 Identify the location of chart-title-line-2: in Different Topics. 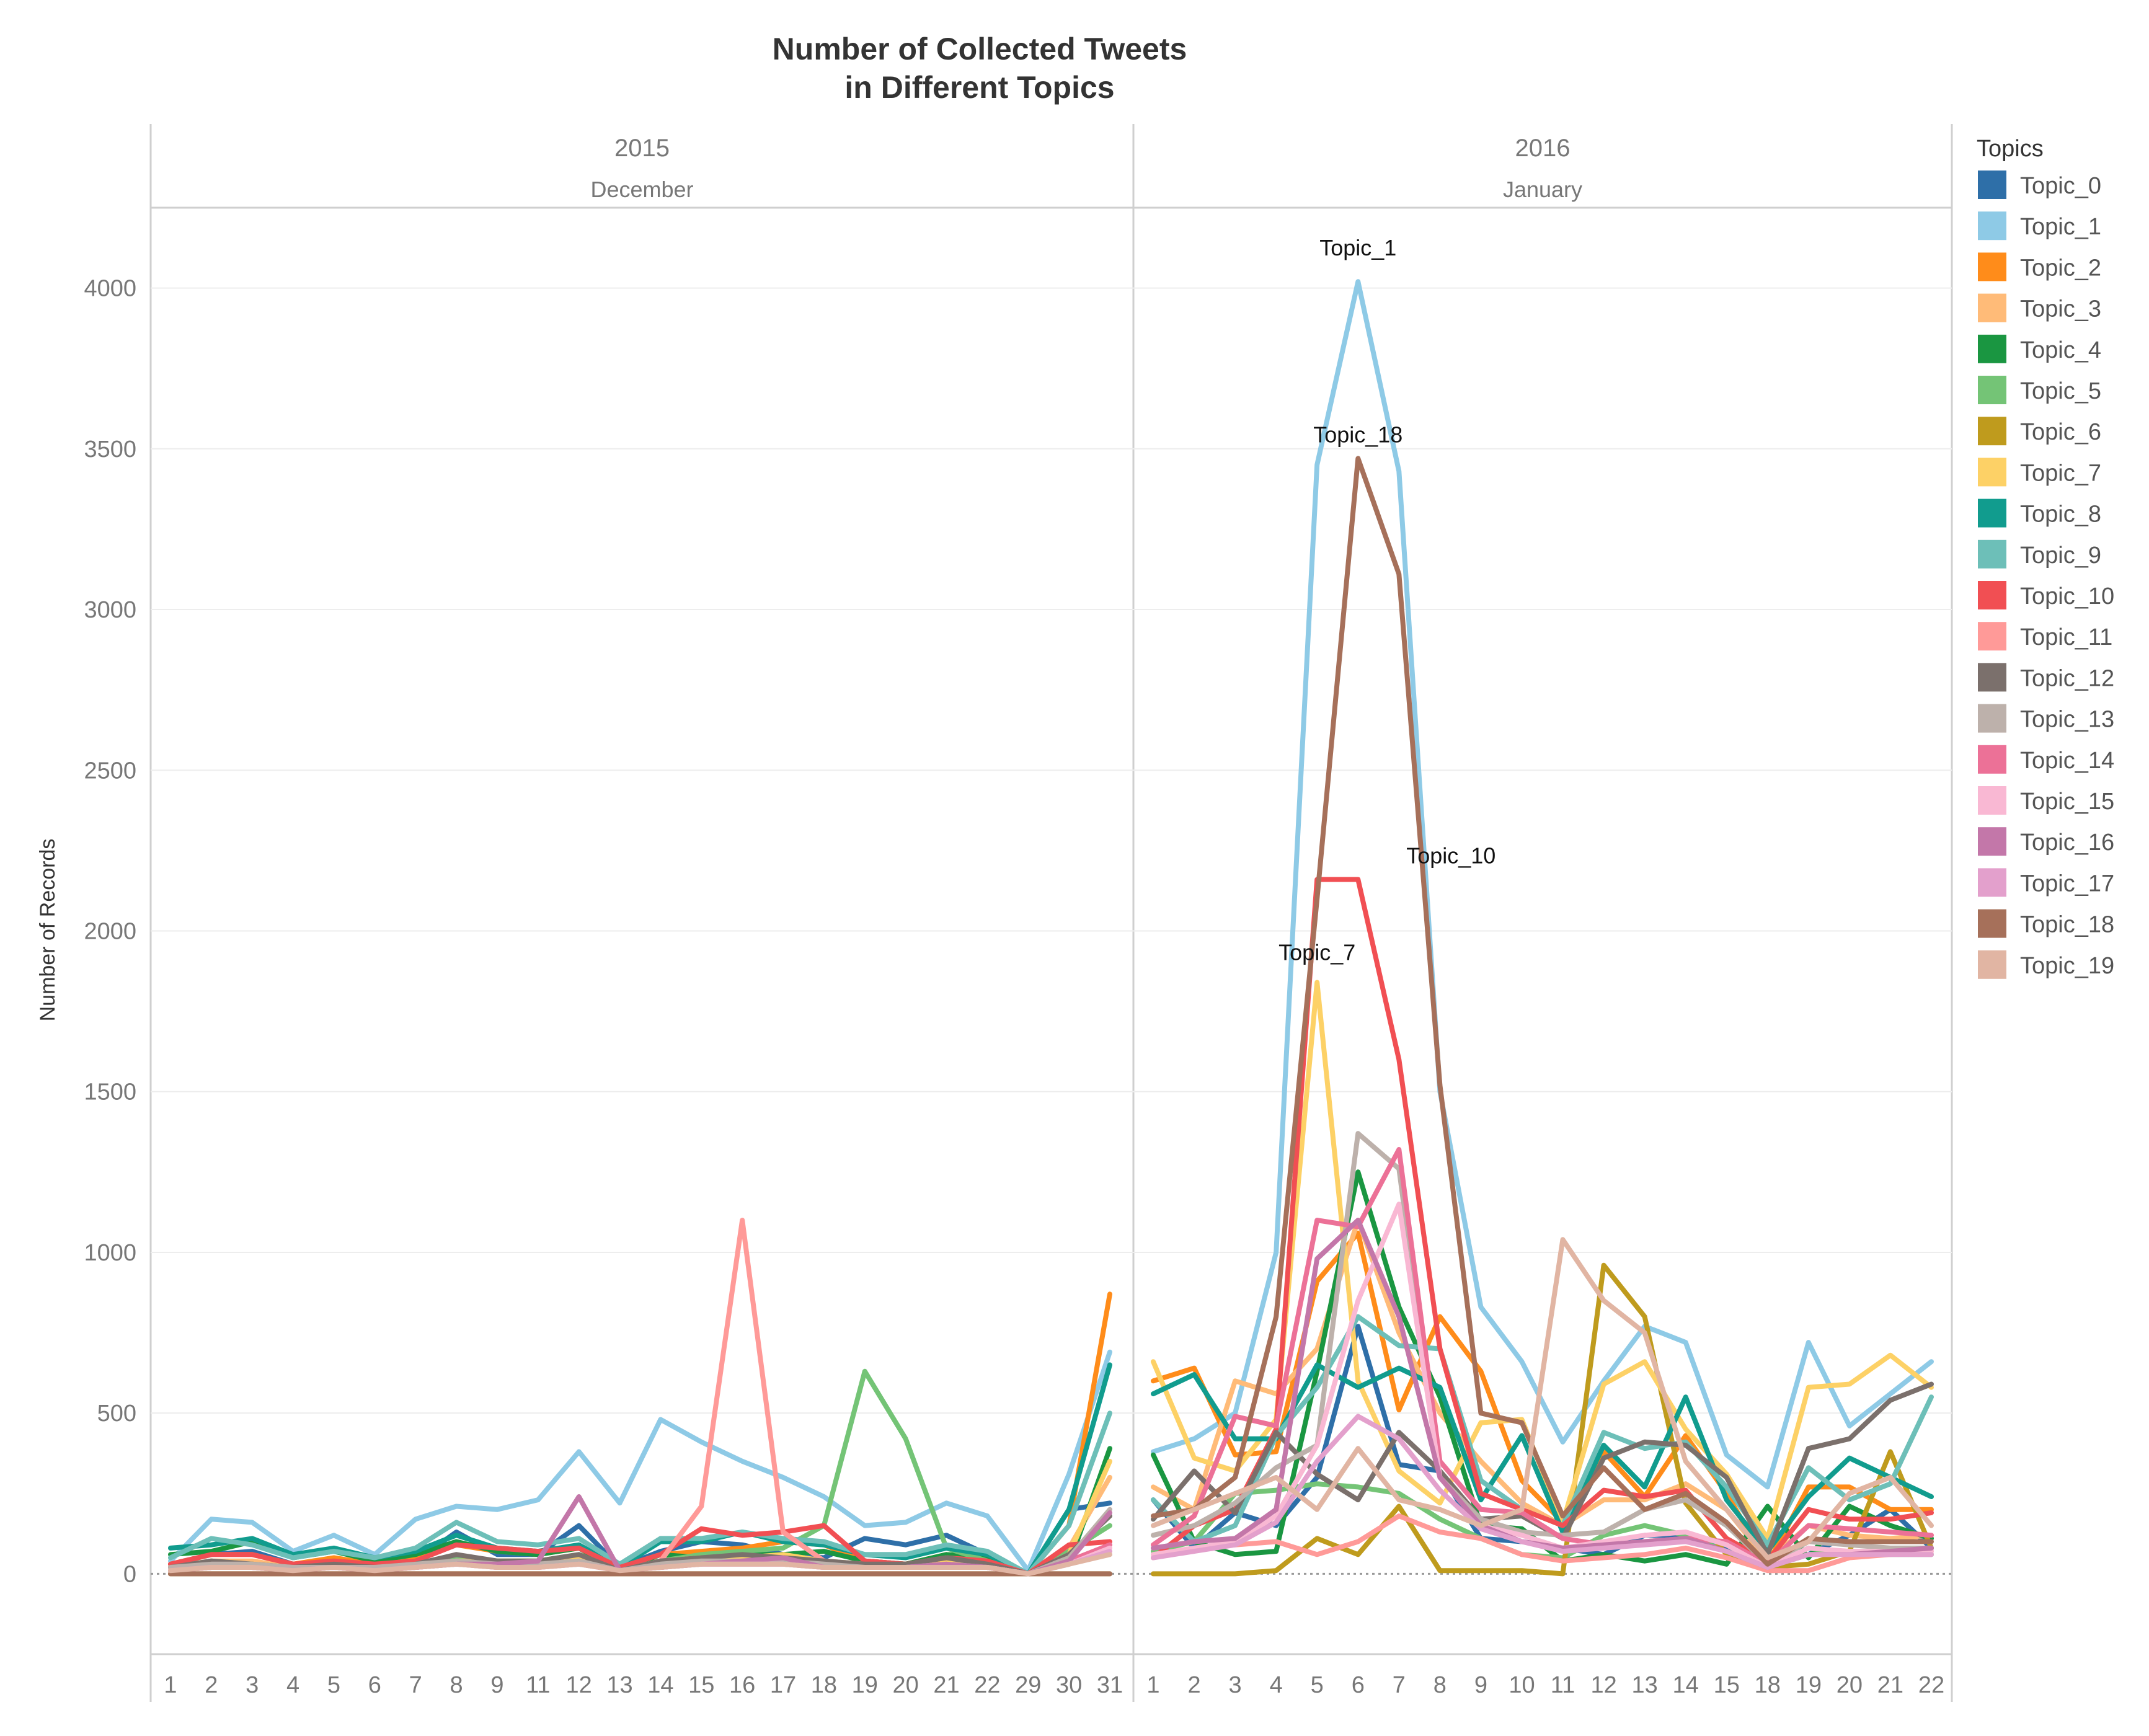
(979, 87).